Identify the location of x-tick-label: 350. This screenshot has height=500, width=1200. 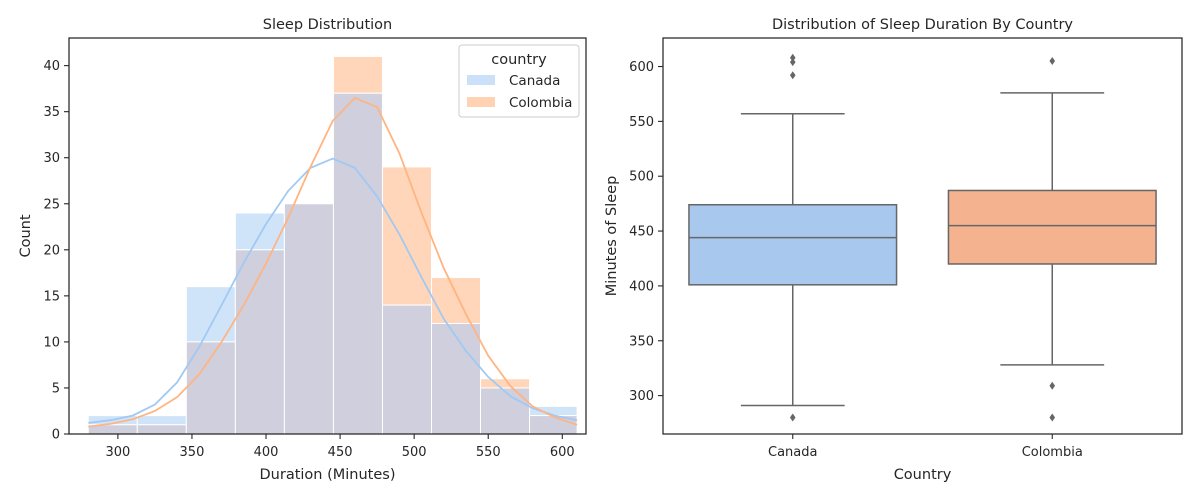
(192, 452).